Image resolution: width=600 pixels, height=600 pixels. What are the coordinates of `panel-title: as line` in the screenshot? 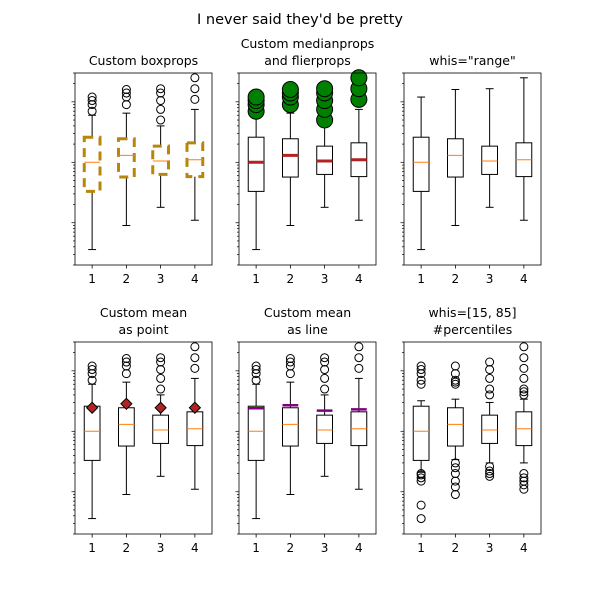 It's located at (307, 329).